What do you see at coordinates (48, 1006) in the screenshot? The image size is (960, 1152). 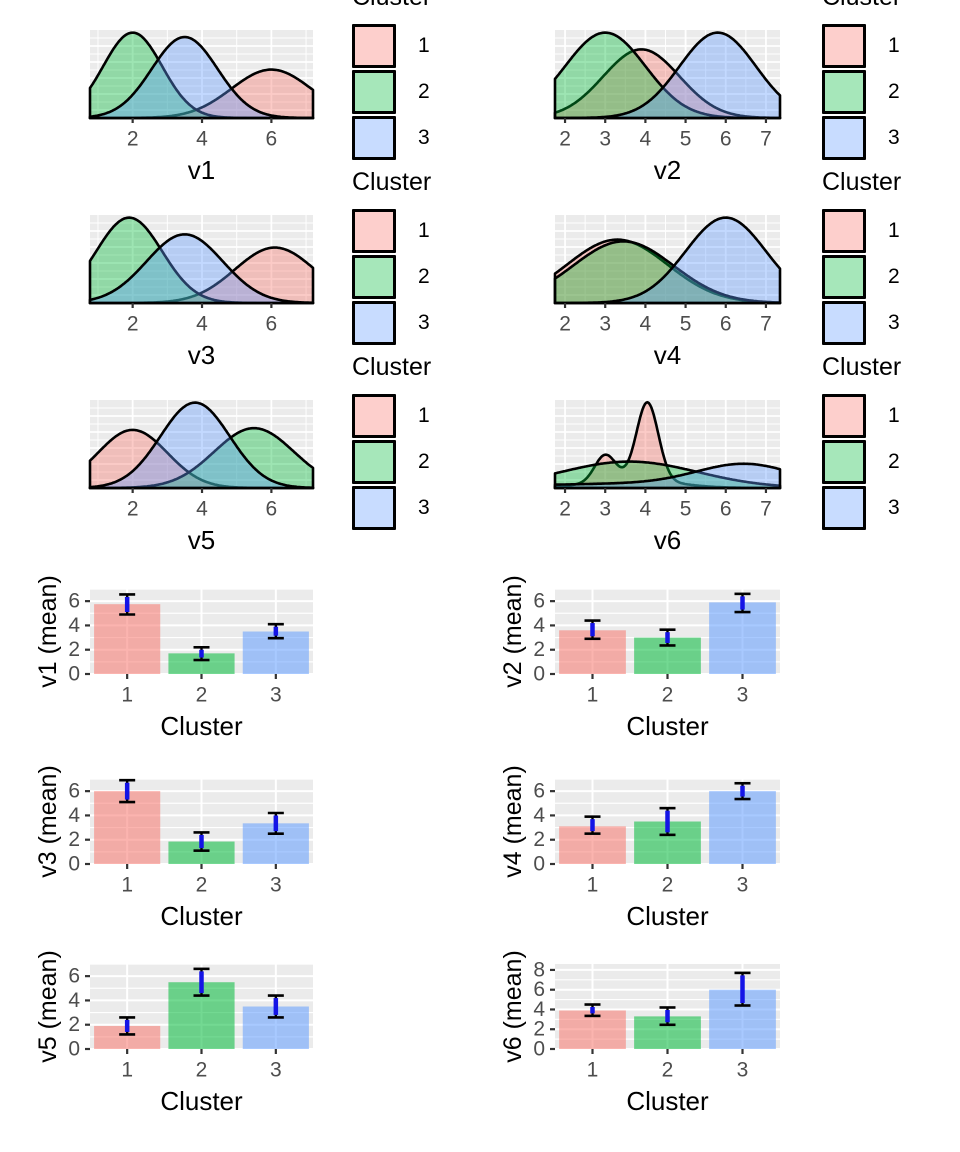 I see `y-axis-title: v5 (mean)` at bounding box center [48, 1006].